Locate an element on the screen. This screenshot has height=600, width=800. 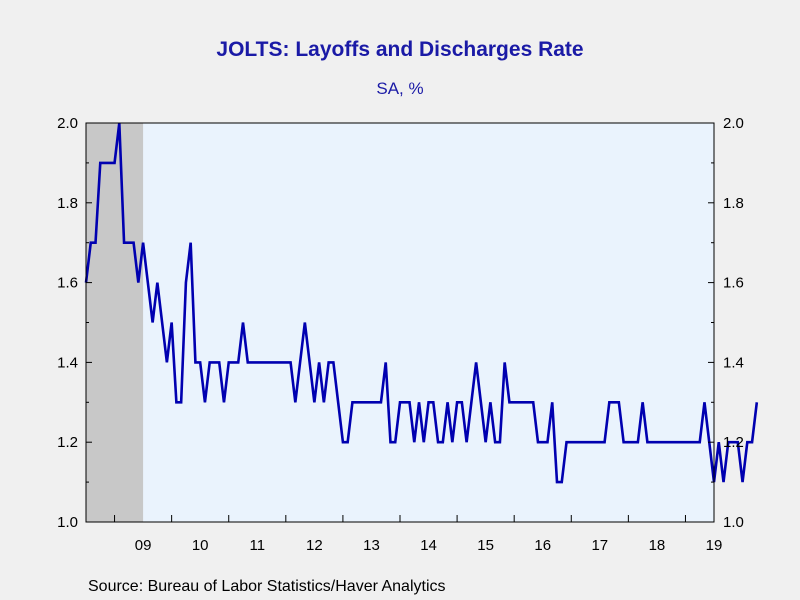
y-tick-label-left: 1.2 is located at coordinates (67, 442).